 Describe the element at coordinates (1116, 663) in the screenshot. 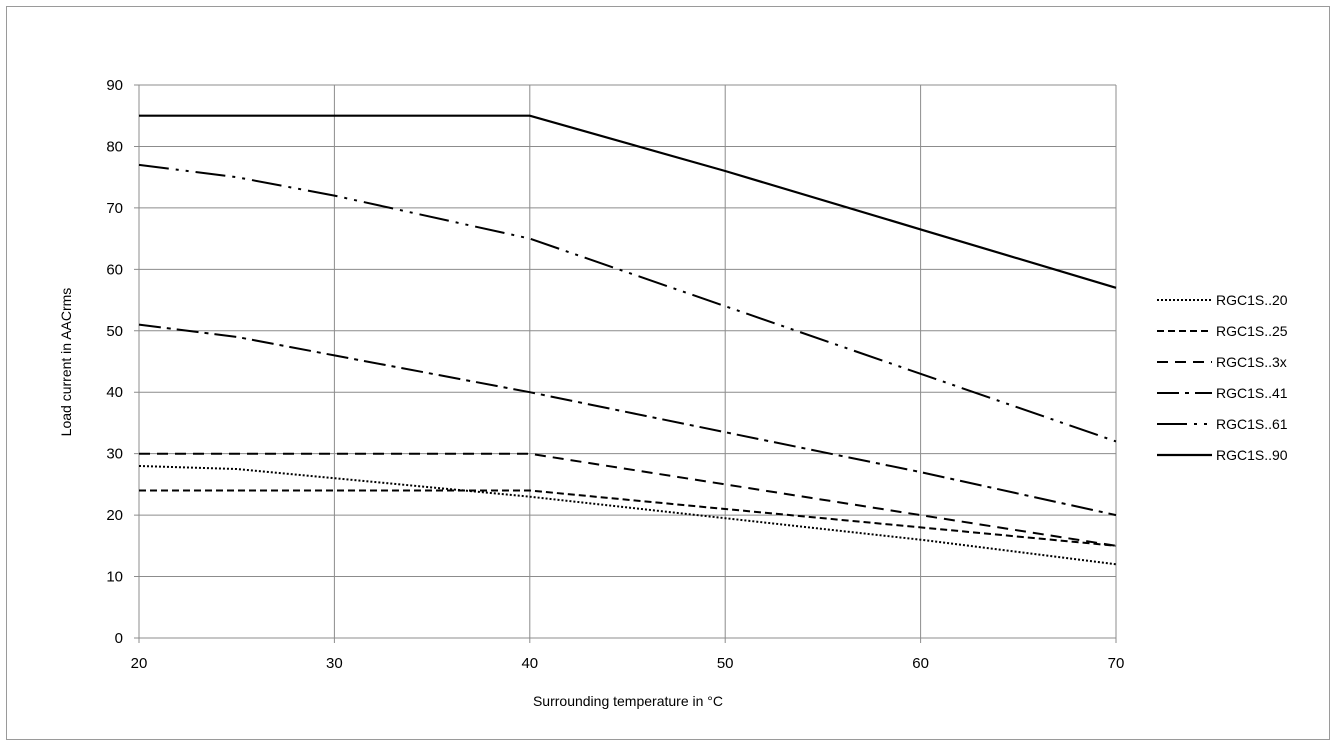

I see `x-tick-label-5: 70` at that location.